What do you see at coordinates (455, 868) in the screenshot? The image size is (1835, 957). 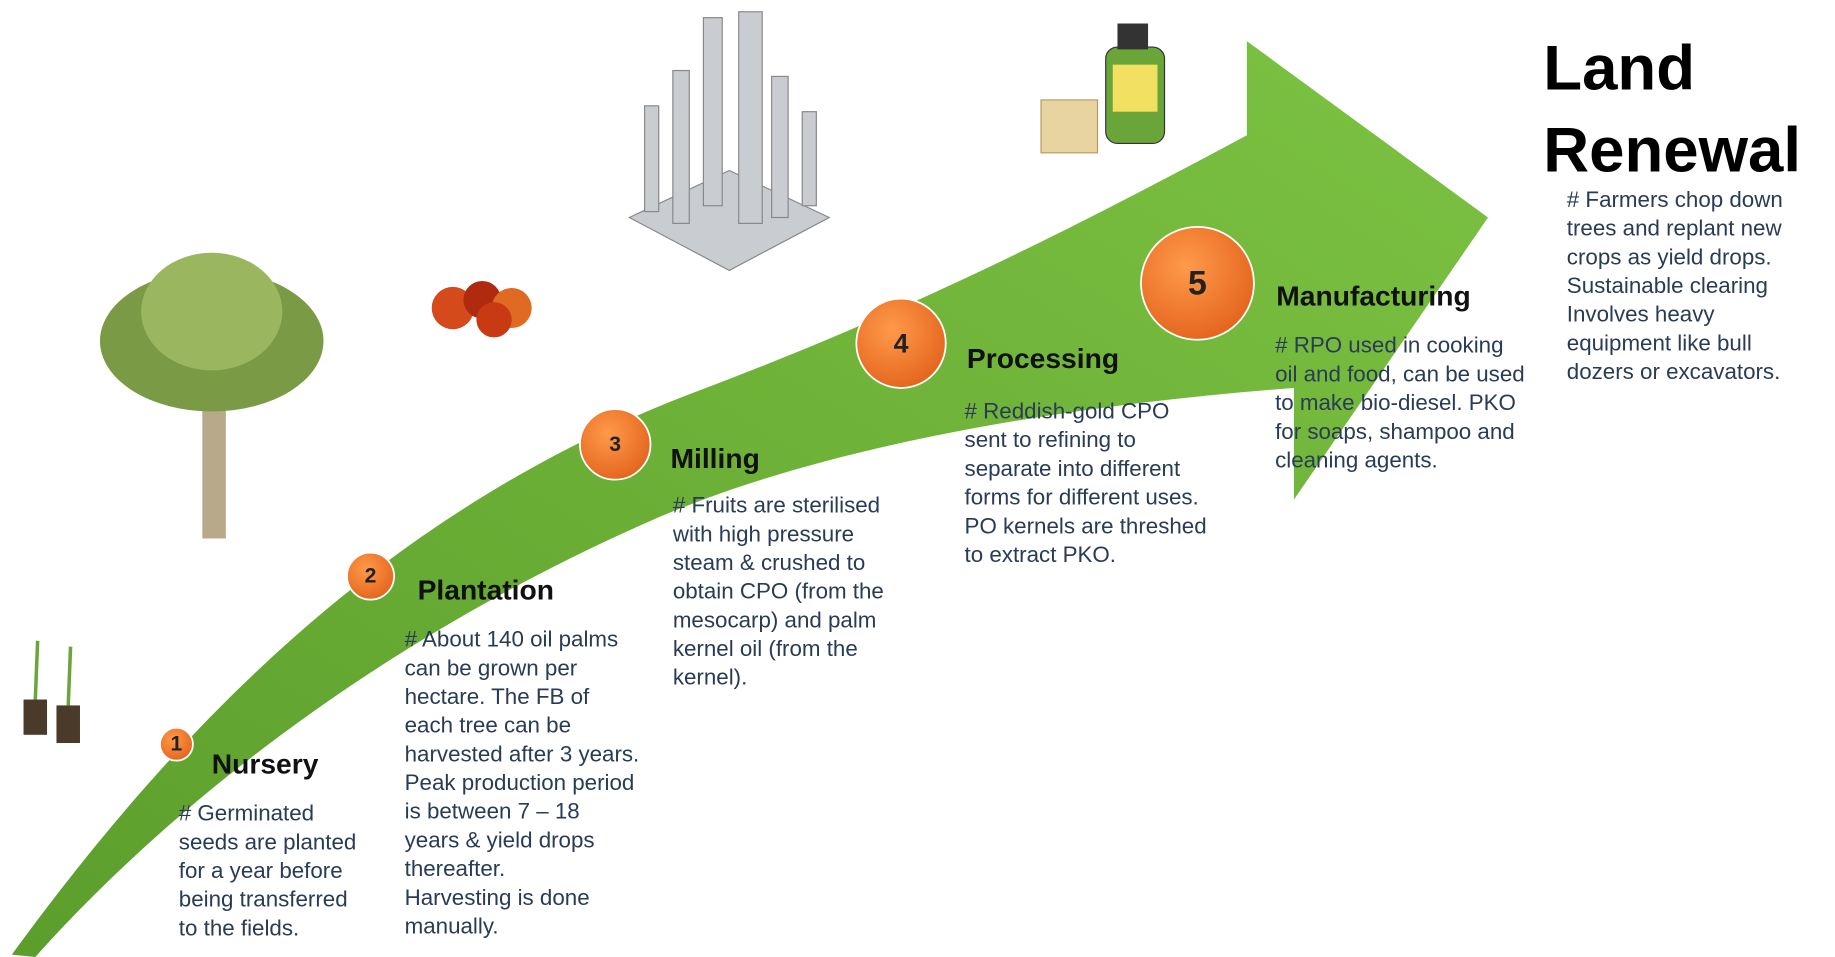 I see `step-text: thereafter.` at bounding box center [455, 868].